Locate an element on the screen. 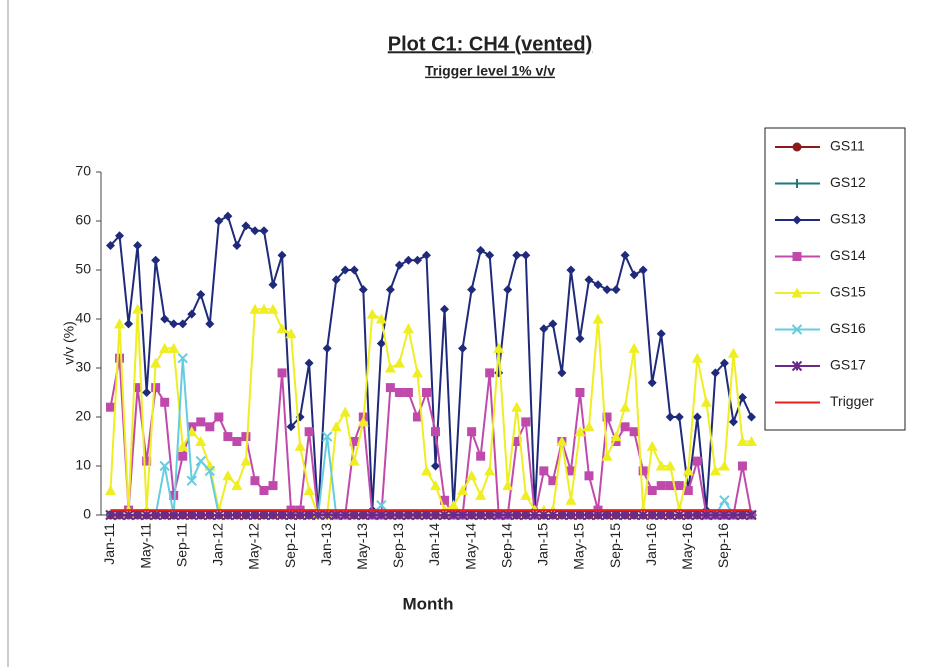 Image resolution: width=944 pixels, height=667 pixels. x-tick-label: May-15 is located at coordinates (579, 546).